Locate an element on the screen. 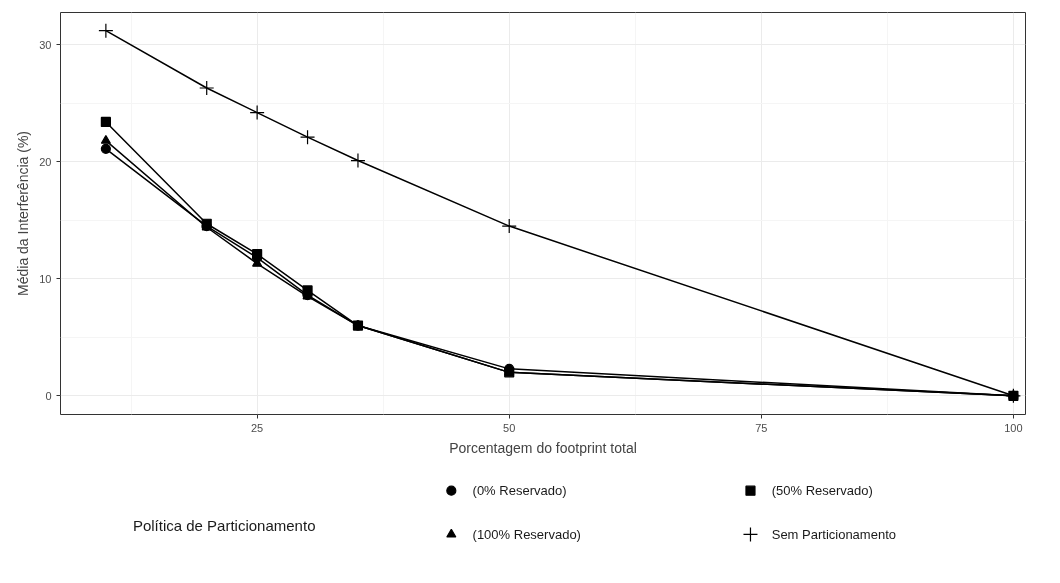  x-tick-label: 75 is located at coordinates (761, 427).